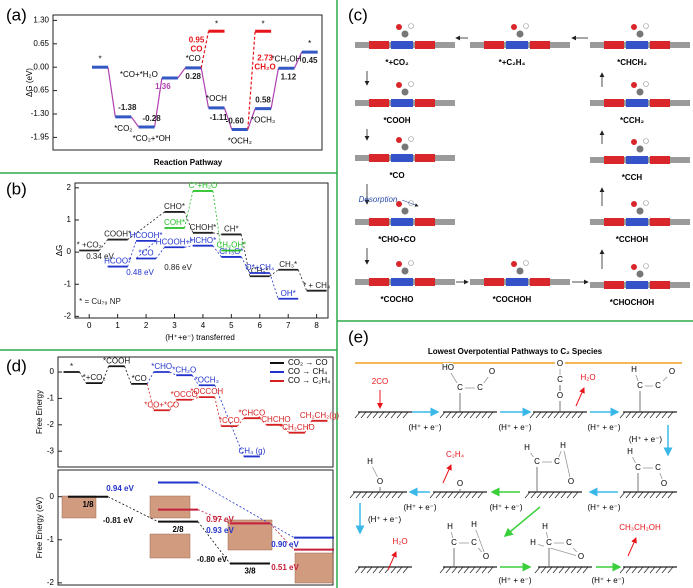 The width and height of the screenshot is (693, 588). Describe the element at coordinates (265, 57) in the screenshot. I see `step-energy: 2.73` at that location.